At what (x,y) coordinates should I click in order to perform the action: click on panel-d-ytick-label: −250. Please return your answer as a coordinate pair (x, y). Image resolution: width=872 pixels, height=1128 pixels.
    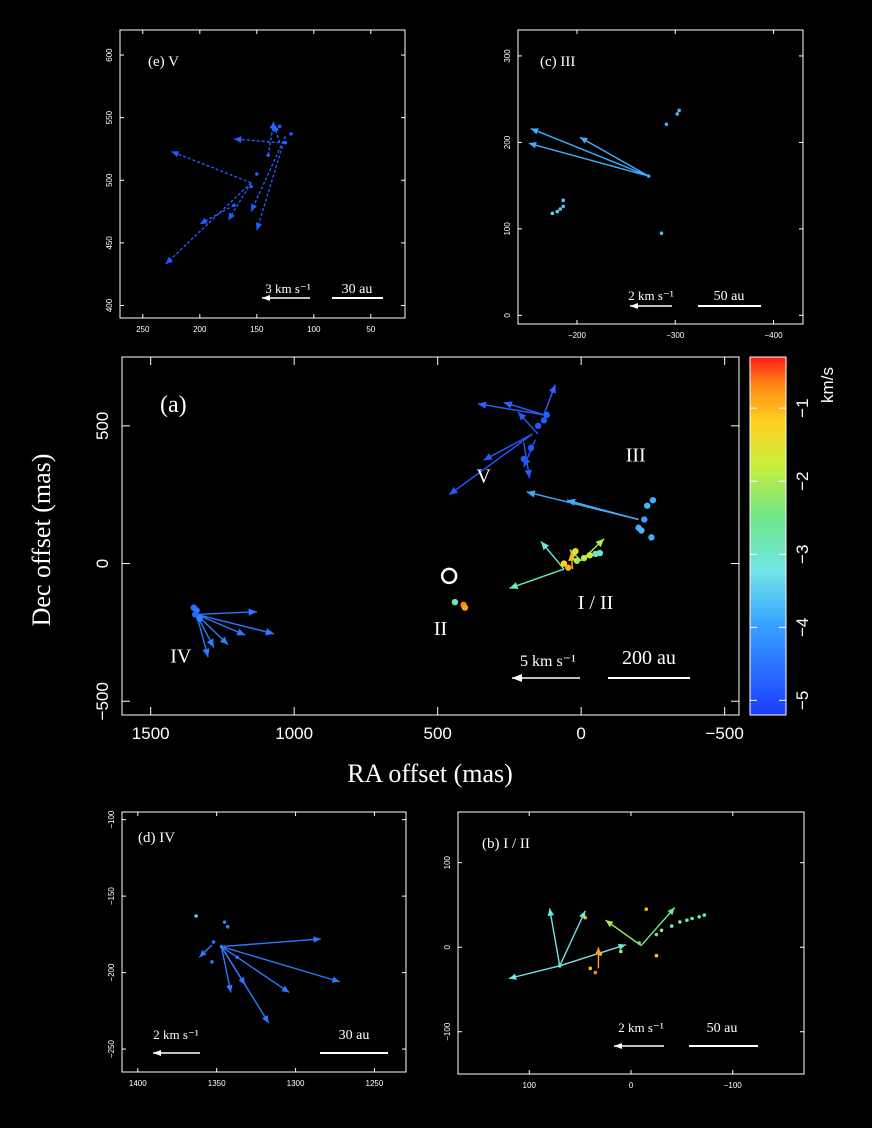
    Looking at the image, I should click on (111, 1049).